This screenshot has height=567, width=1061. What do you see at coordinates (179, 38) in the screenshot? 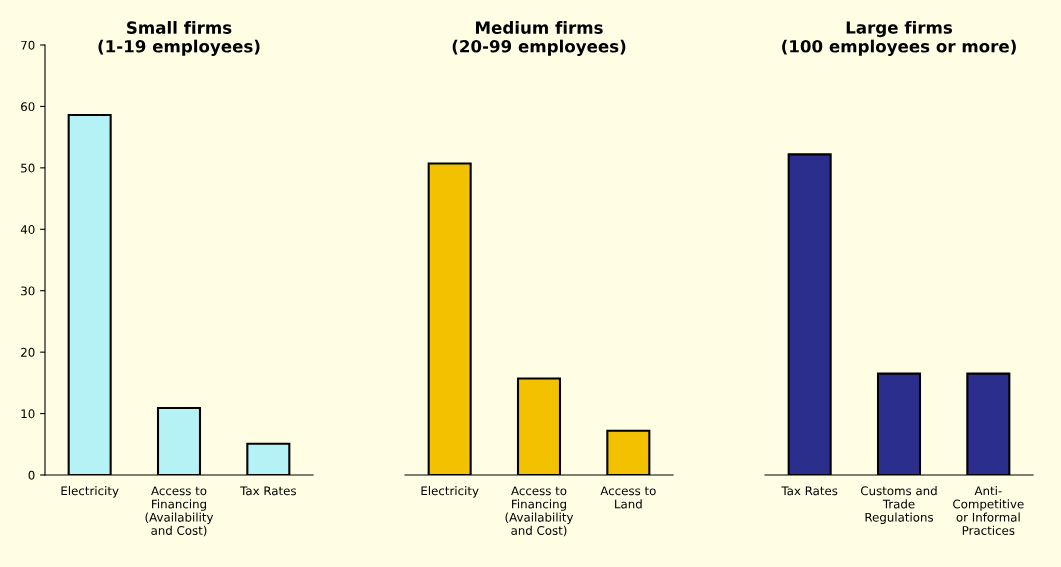
I see `chart-title: Small firms (1-19 employees)` at bounding box center [179, 38].